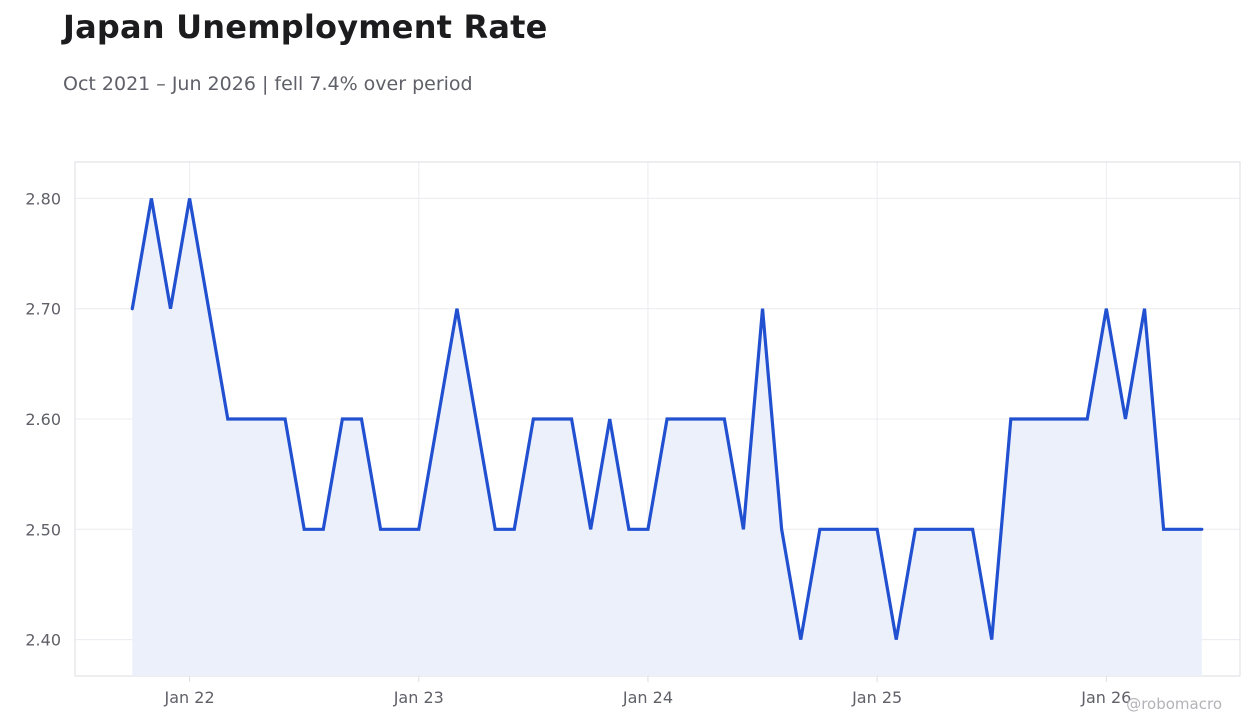 The width and height of the screenshot is (1260, 728). Describe the element at coordinates (647, 697) in the screenshot. I see `x-tick-label: Jan 24` at that location.